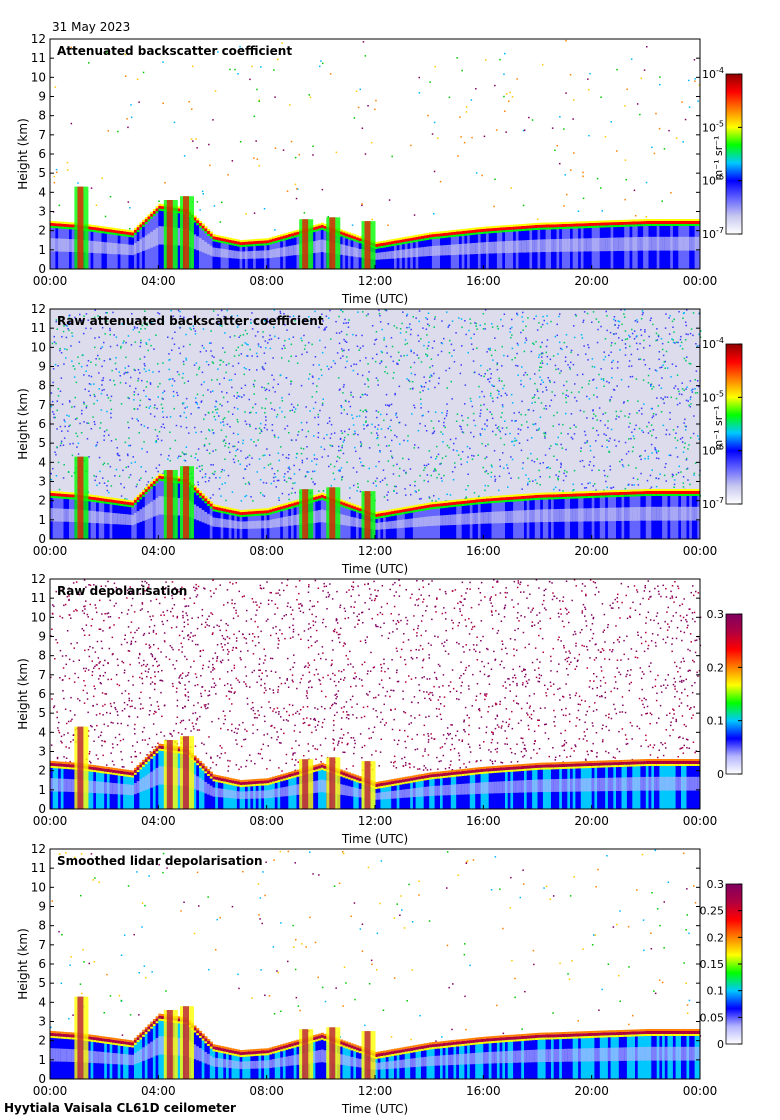 The height and width of the screenshot is (1120, 780). What do you see at coordinates (91, 27) in the screenshot?
I see `date-label: 31 May 2023` at bounding box center [91, 27].